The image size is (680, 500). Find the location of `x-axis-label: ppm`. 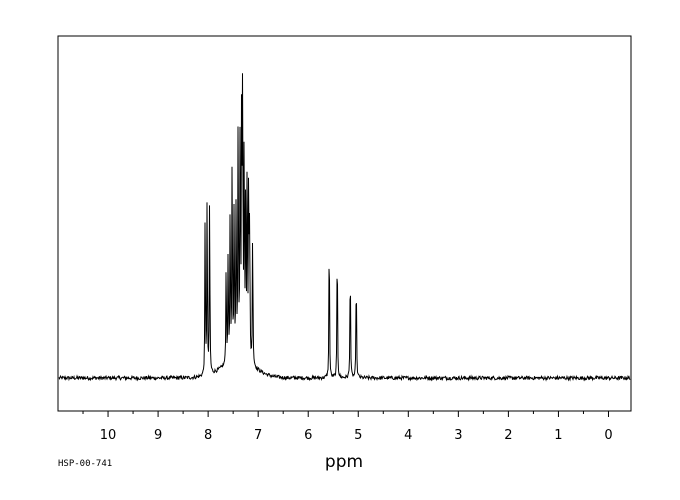

x-axis-label: ppm is located at coordinates (344, 462).